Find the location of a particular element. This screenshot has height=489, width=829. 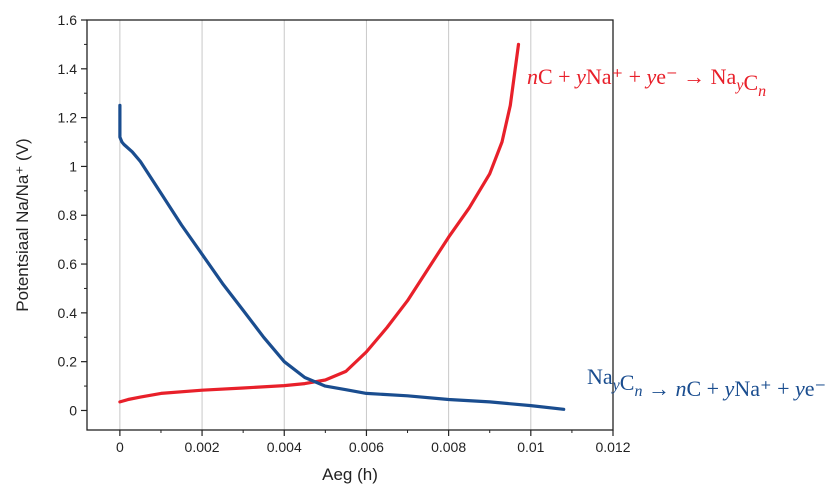

x-tick-label: 0.002 is located at coordinates (202, 447).